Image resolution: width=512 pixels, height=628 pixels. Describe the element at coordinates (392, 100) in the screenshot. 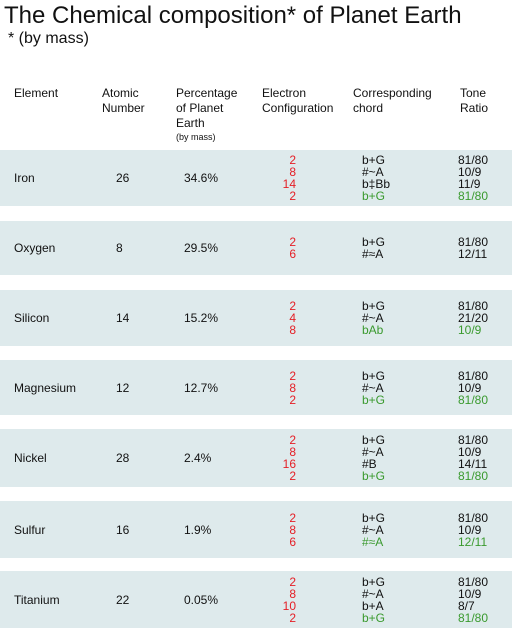

I see `header-corresponding-chord: Corresponding chord` at that location.